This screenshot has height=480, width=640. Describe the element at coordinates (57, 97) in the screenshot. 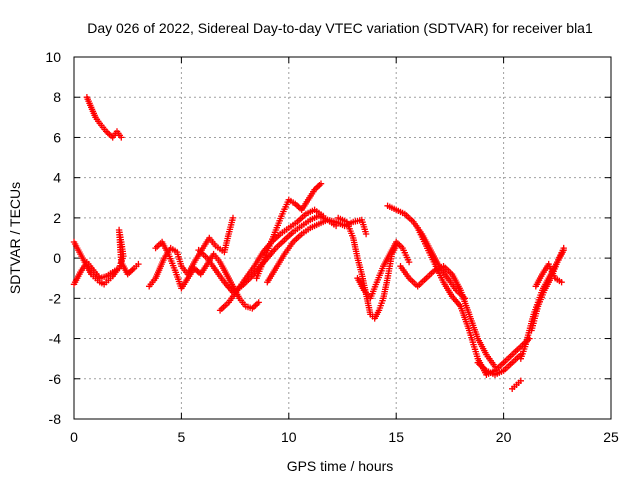

I see `y-tick-label: 8` at that location.